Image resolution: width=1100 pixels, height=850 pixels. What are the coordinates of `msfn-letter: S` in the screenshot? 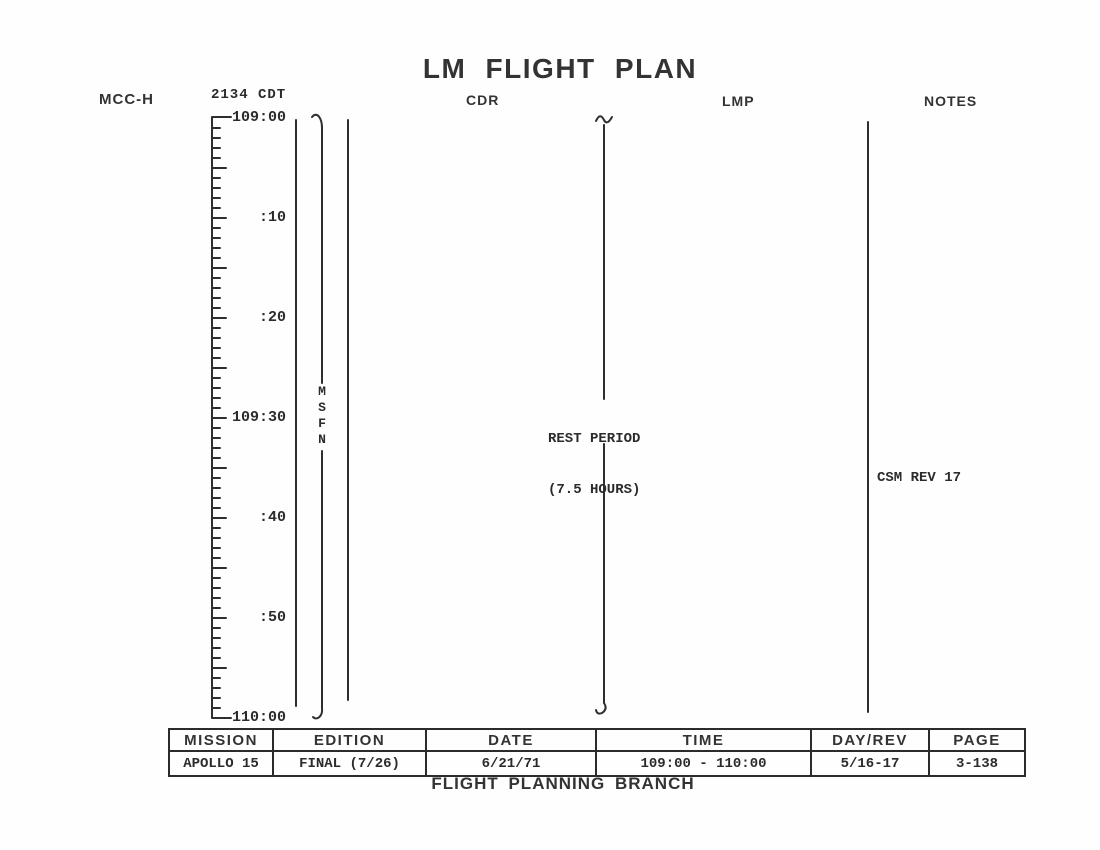 It's located at (322, 407).